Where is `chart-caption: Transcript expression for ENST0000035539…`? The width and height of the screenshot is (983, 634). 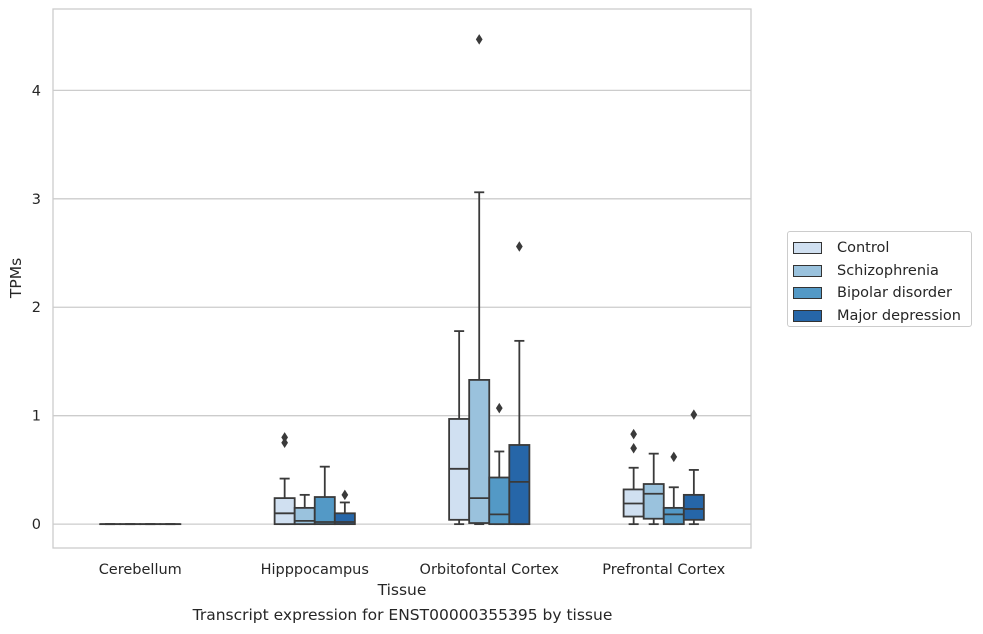
chart-caption: Transcript expression for ENST0000035539… is located at coordinates (402, 615).